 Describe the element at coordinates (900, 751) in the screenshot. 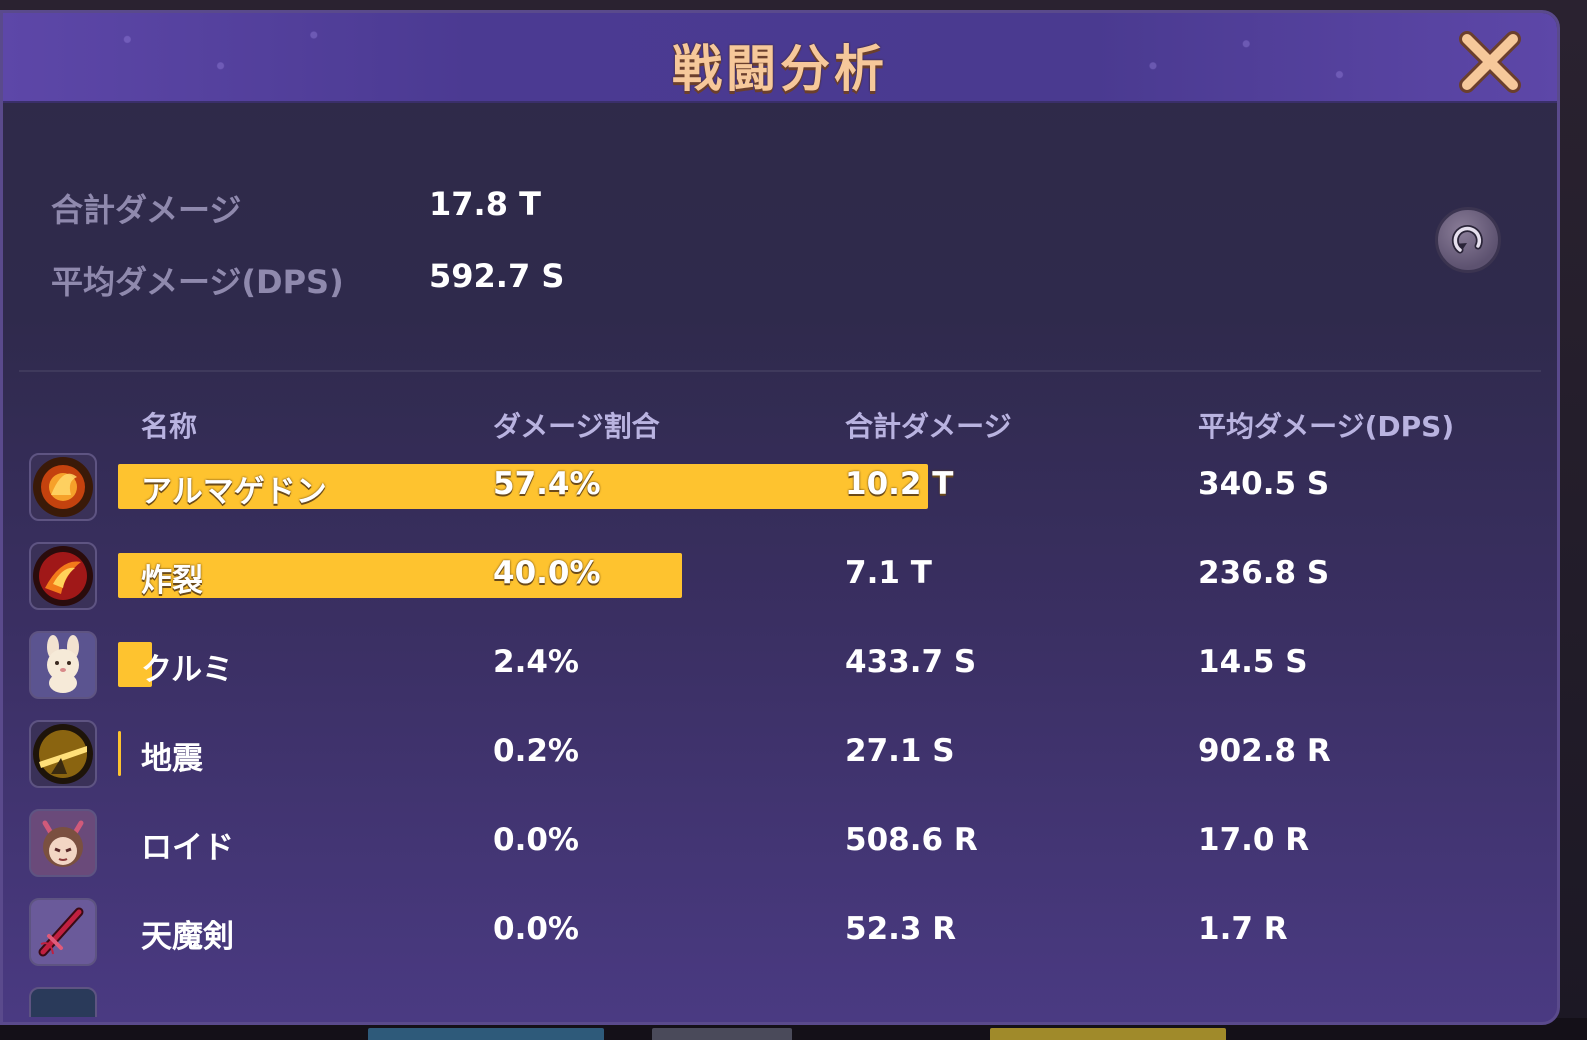

I see `row-total: 27.1 S` at that location.